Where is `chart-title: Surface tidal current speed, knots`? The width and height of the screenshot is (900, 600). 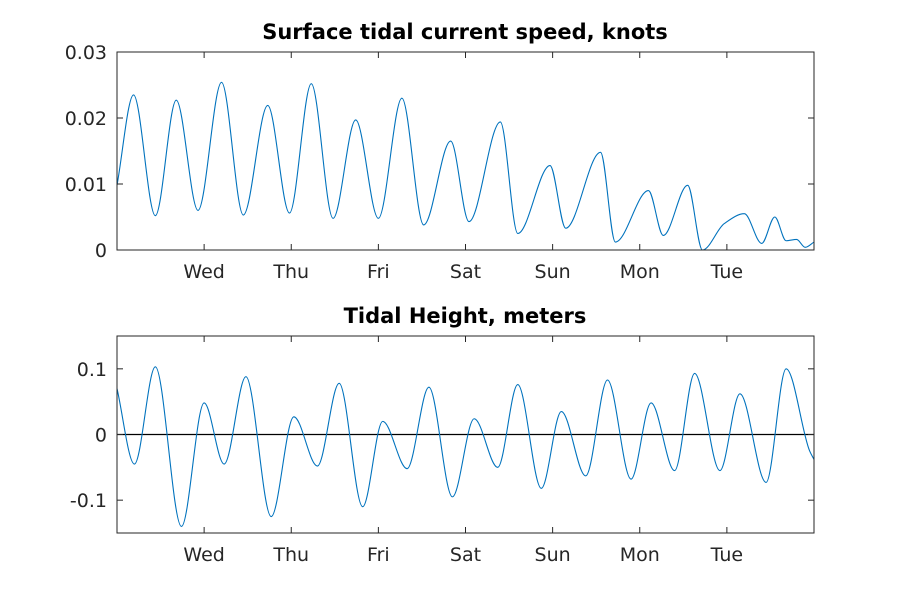 chart-title: Surface tidal current speed, knots is located at coordinates (465, 32).